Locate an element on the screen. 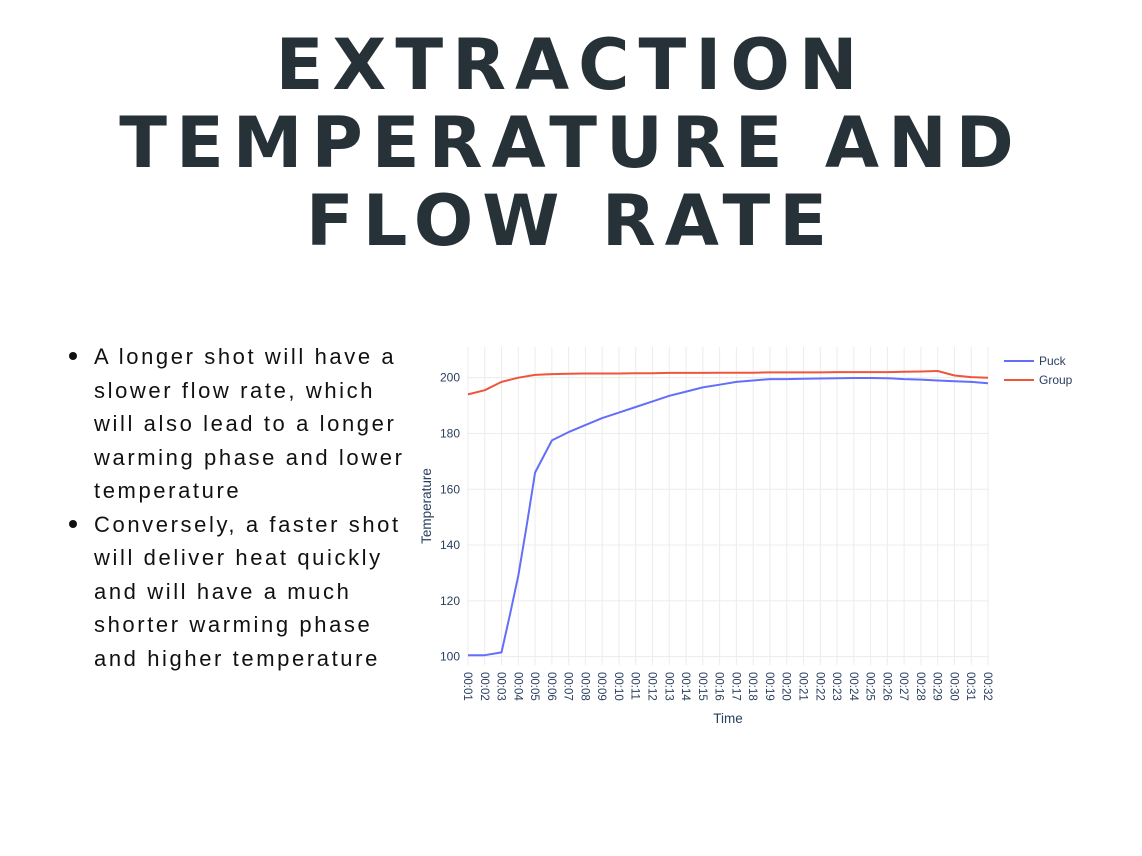 Image resolution: width=1142 pixels, height=856 pixels. x-tick-label: 00:18 is located at coordinates (752, 686).